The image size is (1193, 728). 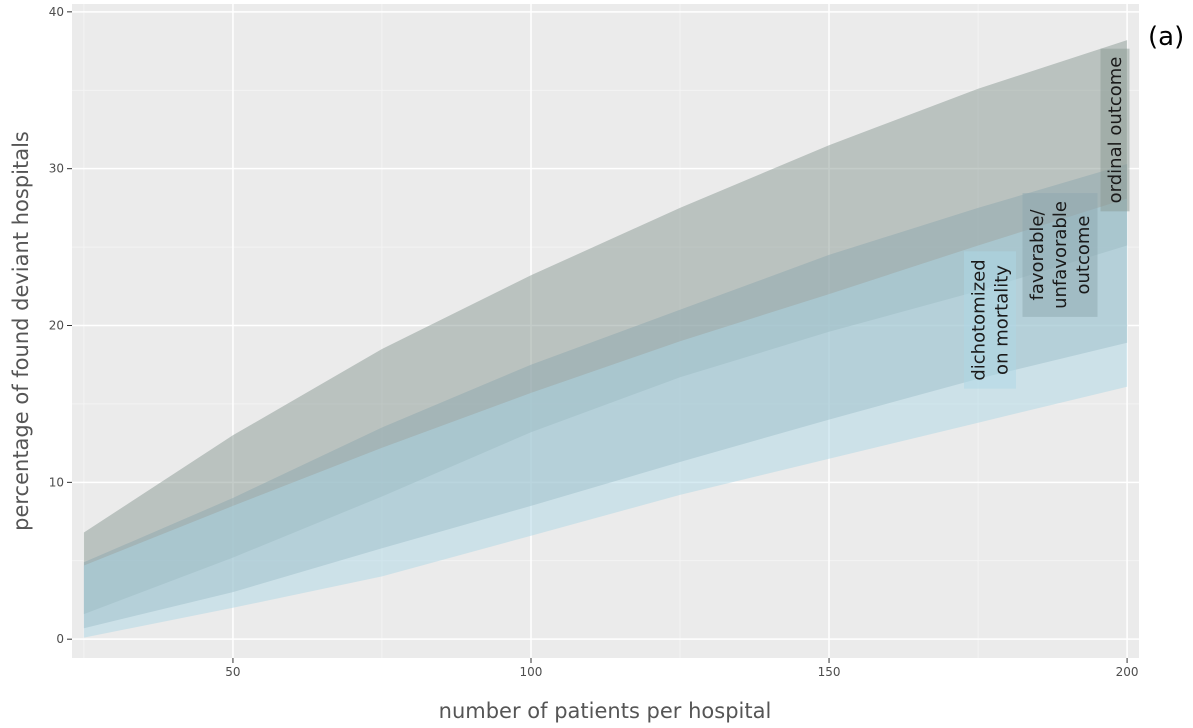 What do you see at coordinates (56, 12) in the screenshot?
I see `y-tick-label: 40` at bounding box center [56, 12].